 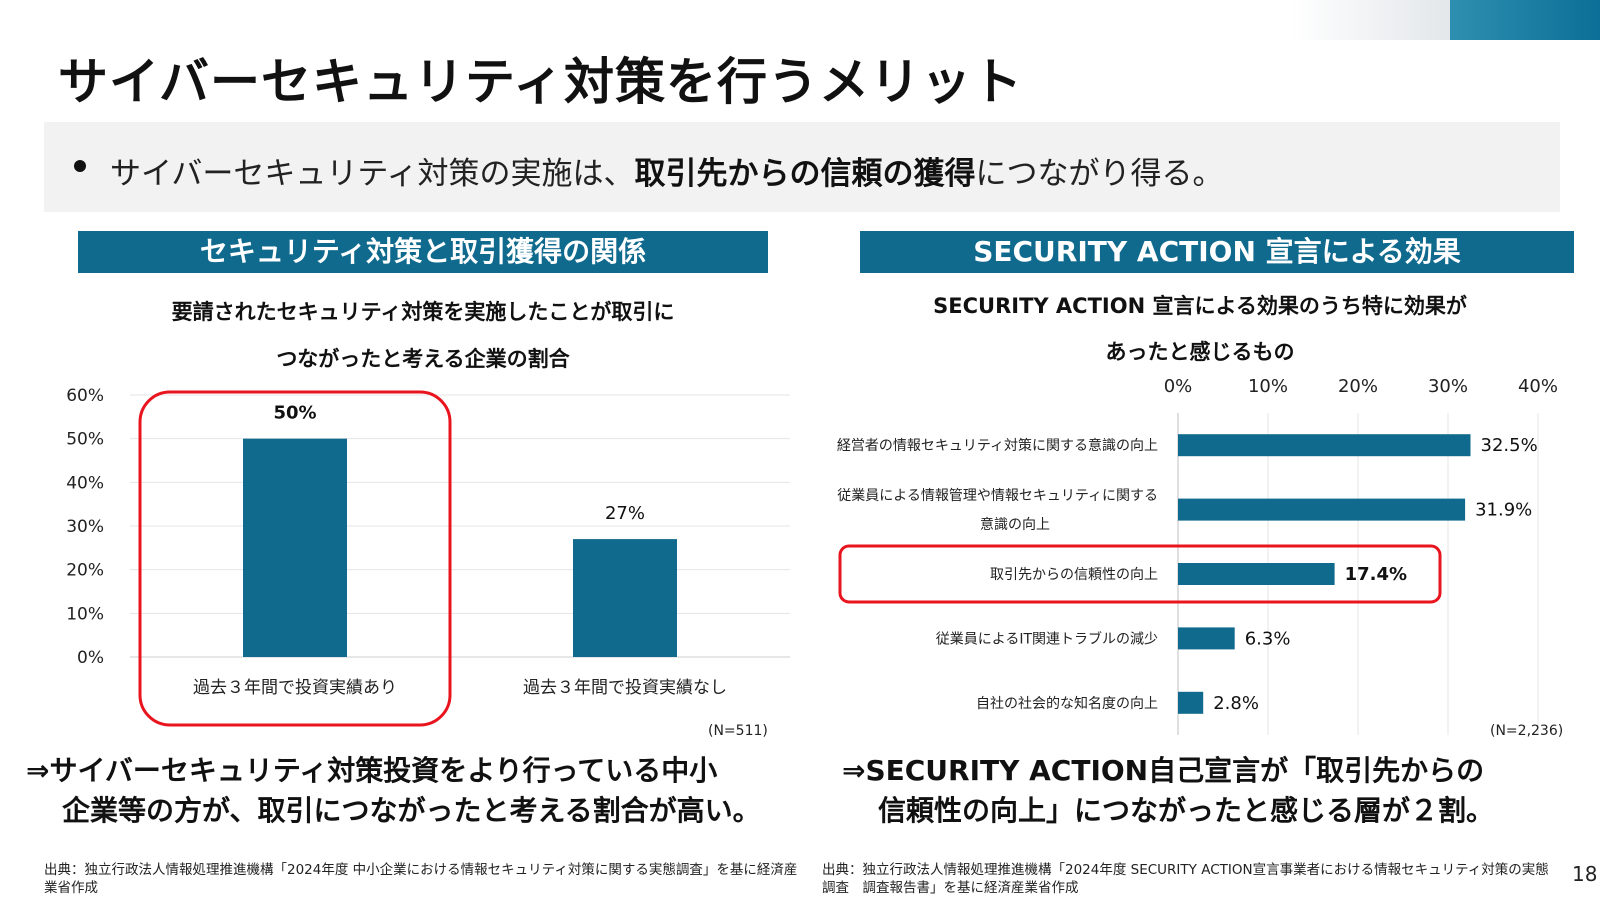 I want to click on left-chart-y-tick: 50%, so click(x=85, y=440).